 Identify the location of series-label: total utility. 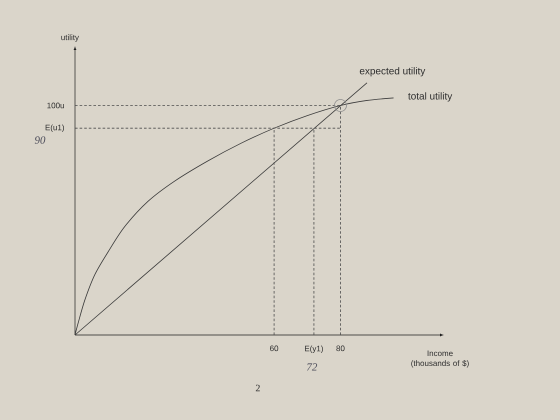
(430, 97).